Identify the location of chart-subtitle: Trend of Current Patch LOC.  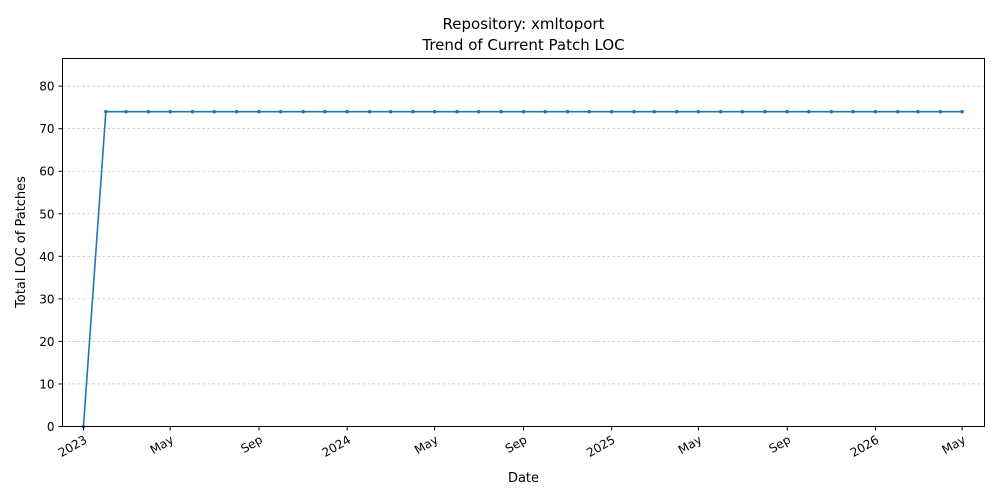
(522, 45).